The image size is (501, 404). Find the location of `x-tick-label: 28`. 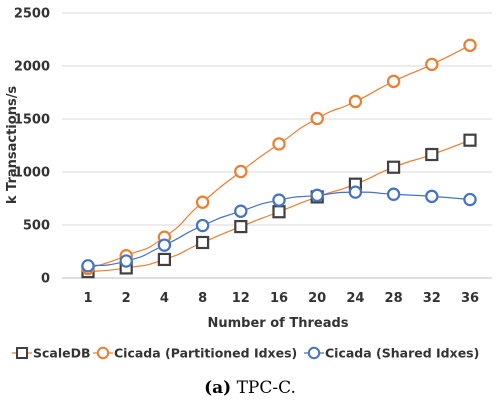

x-tick-label: 28 is located at coordinates (394, 298).